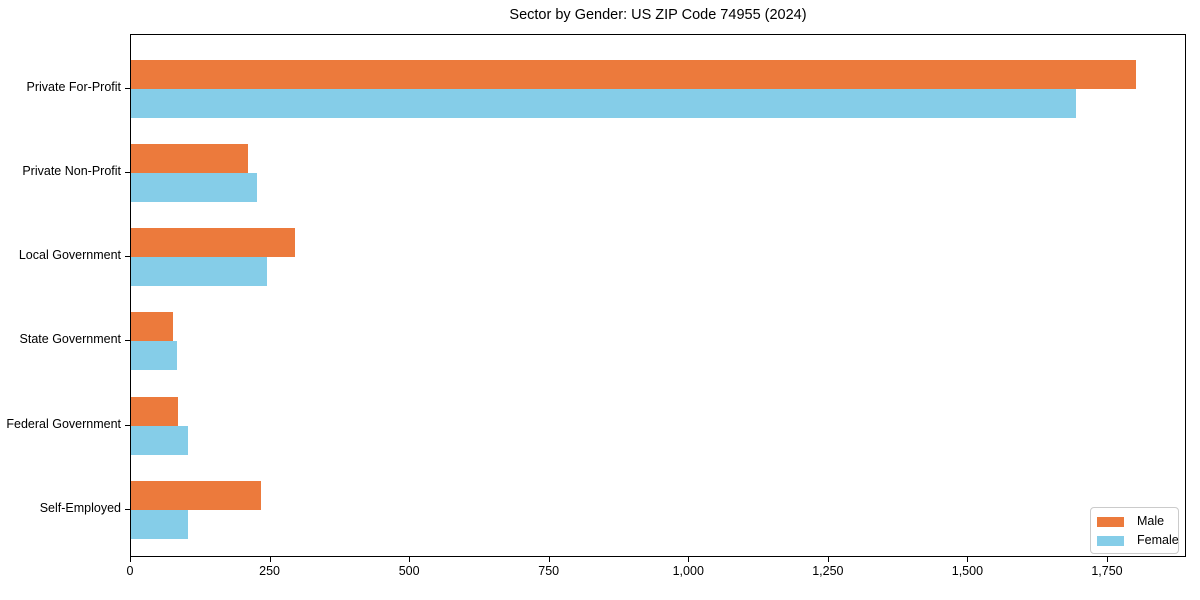 The width and height of the screenshot is (1200, 600). Describe the element at coordinates (63, 423) in the screenshot. I see `y-axis-category-label: Federal Government` at that location.